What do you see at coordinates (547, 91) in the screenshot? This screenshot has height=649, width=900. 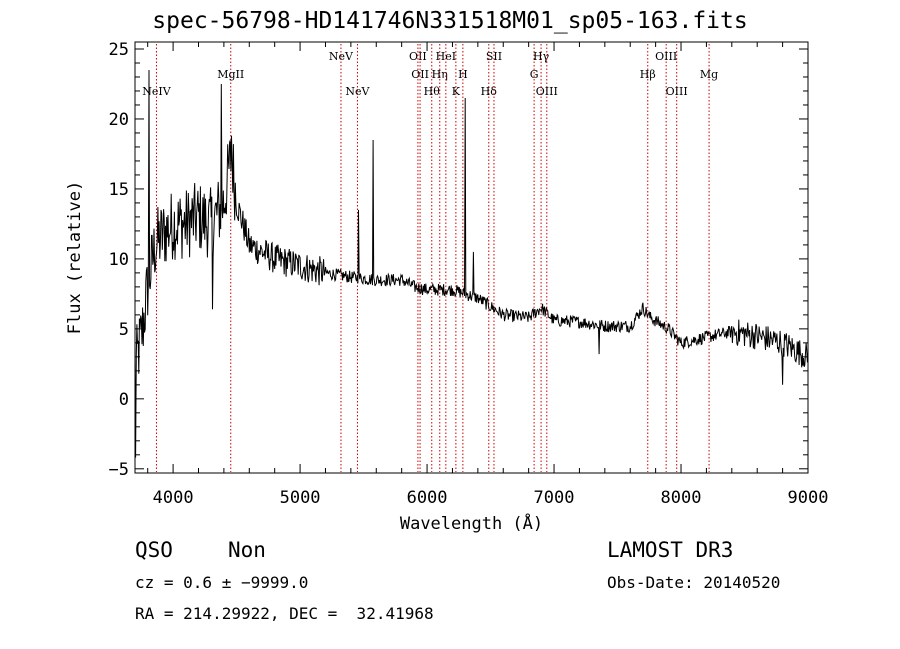 I see `line-marker-label-15: OIII` at bounding box center [547, 91].